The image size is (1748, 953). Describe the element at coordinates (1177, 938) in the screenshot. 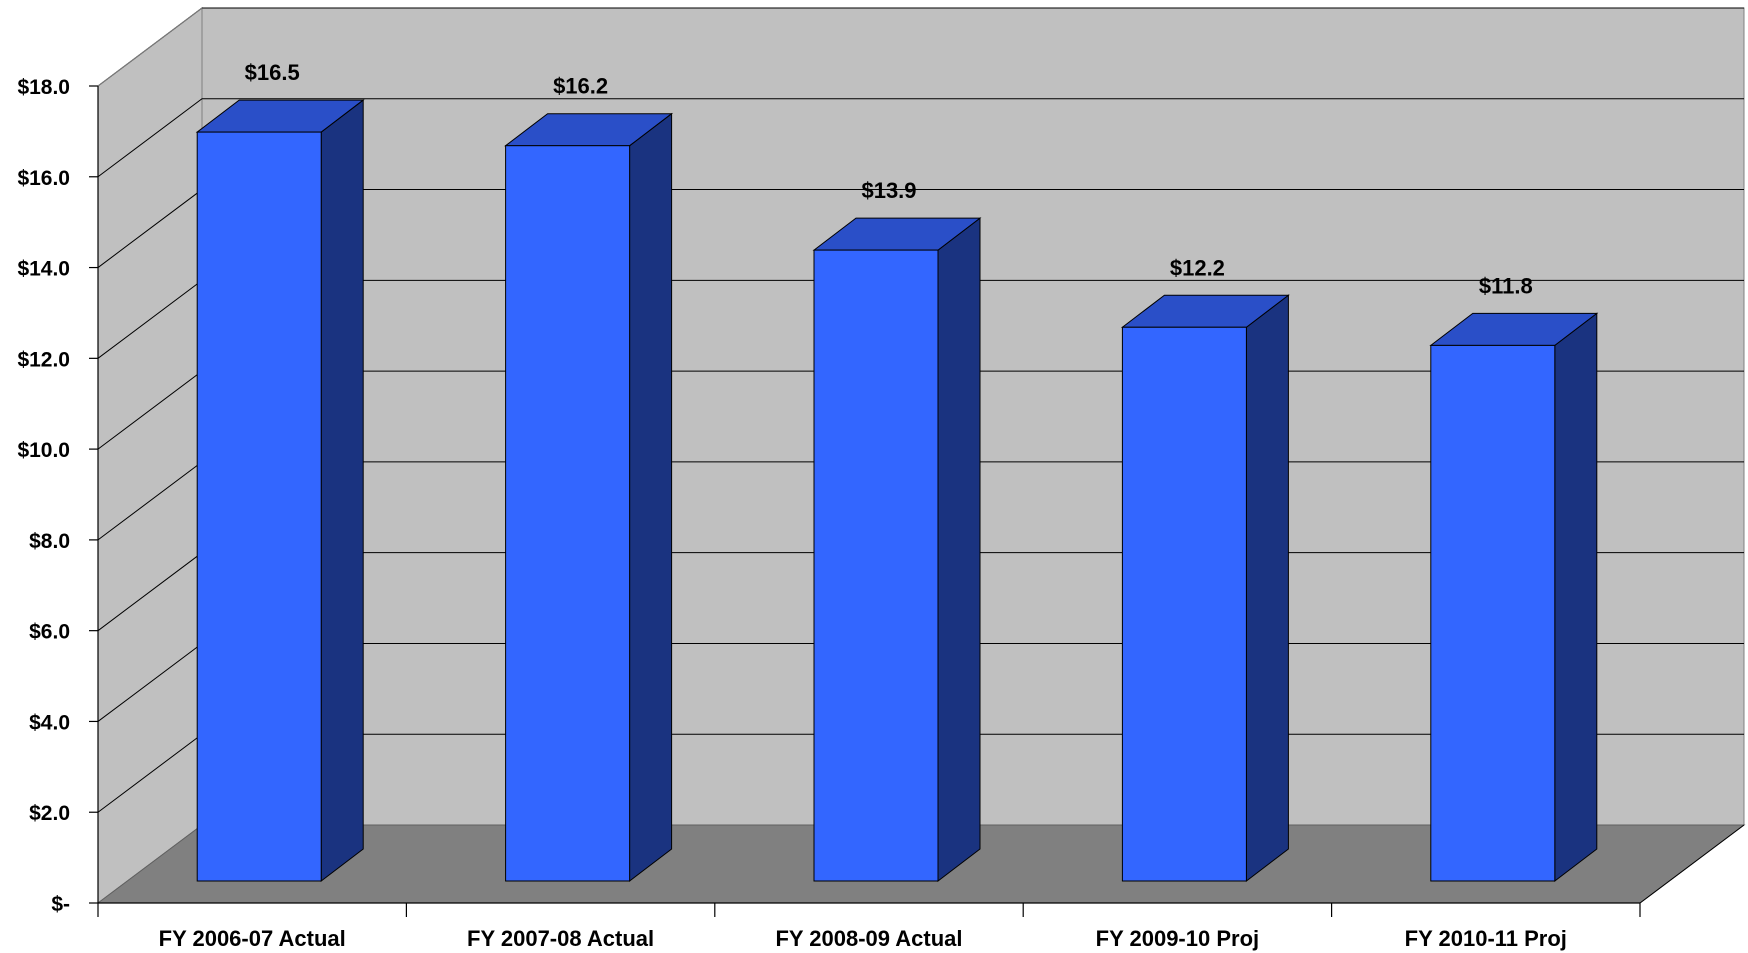

I see `x-tick-label: FY 2009-10 Proj` at that location.